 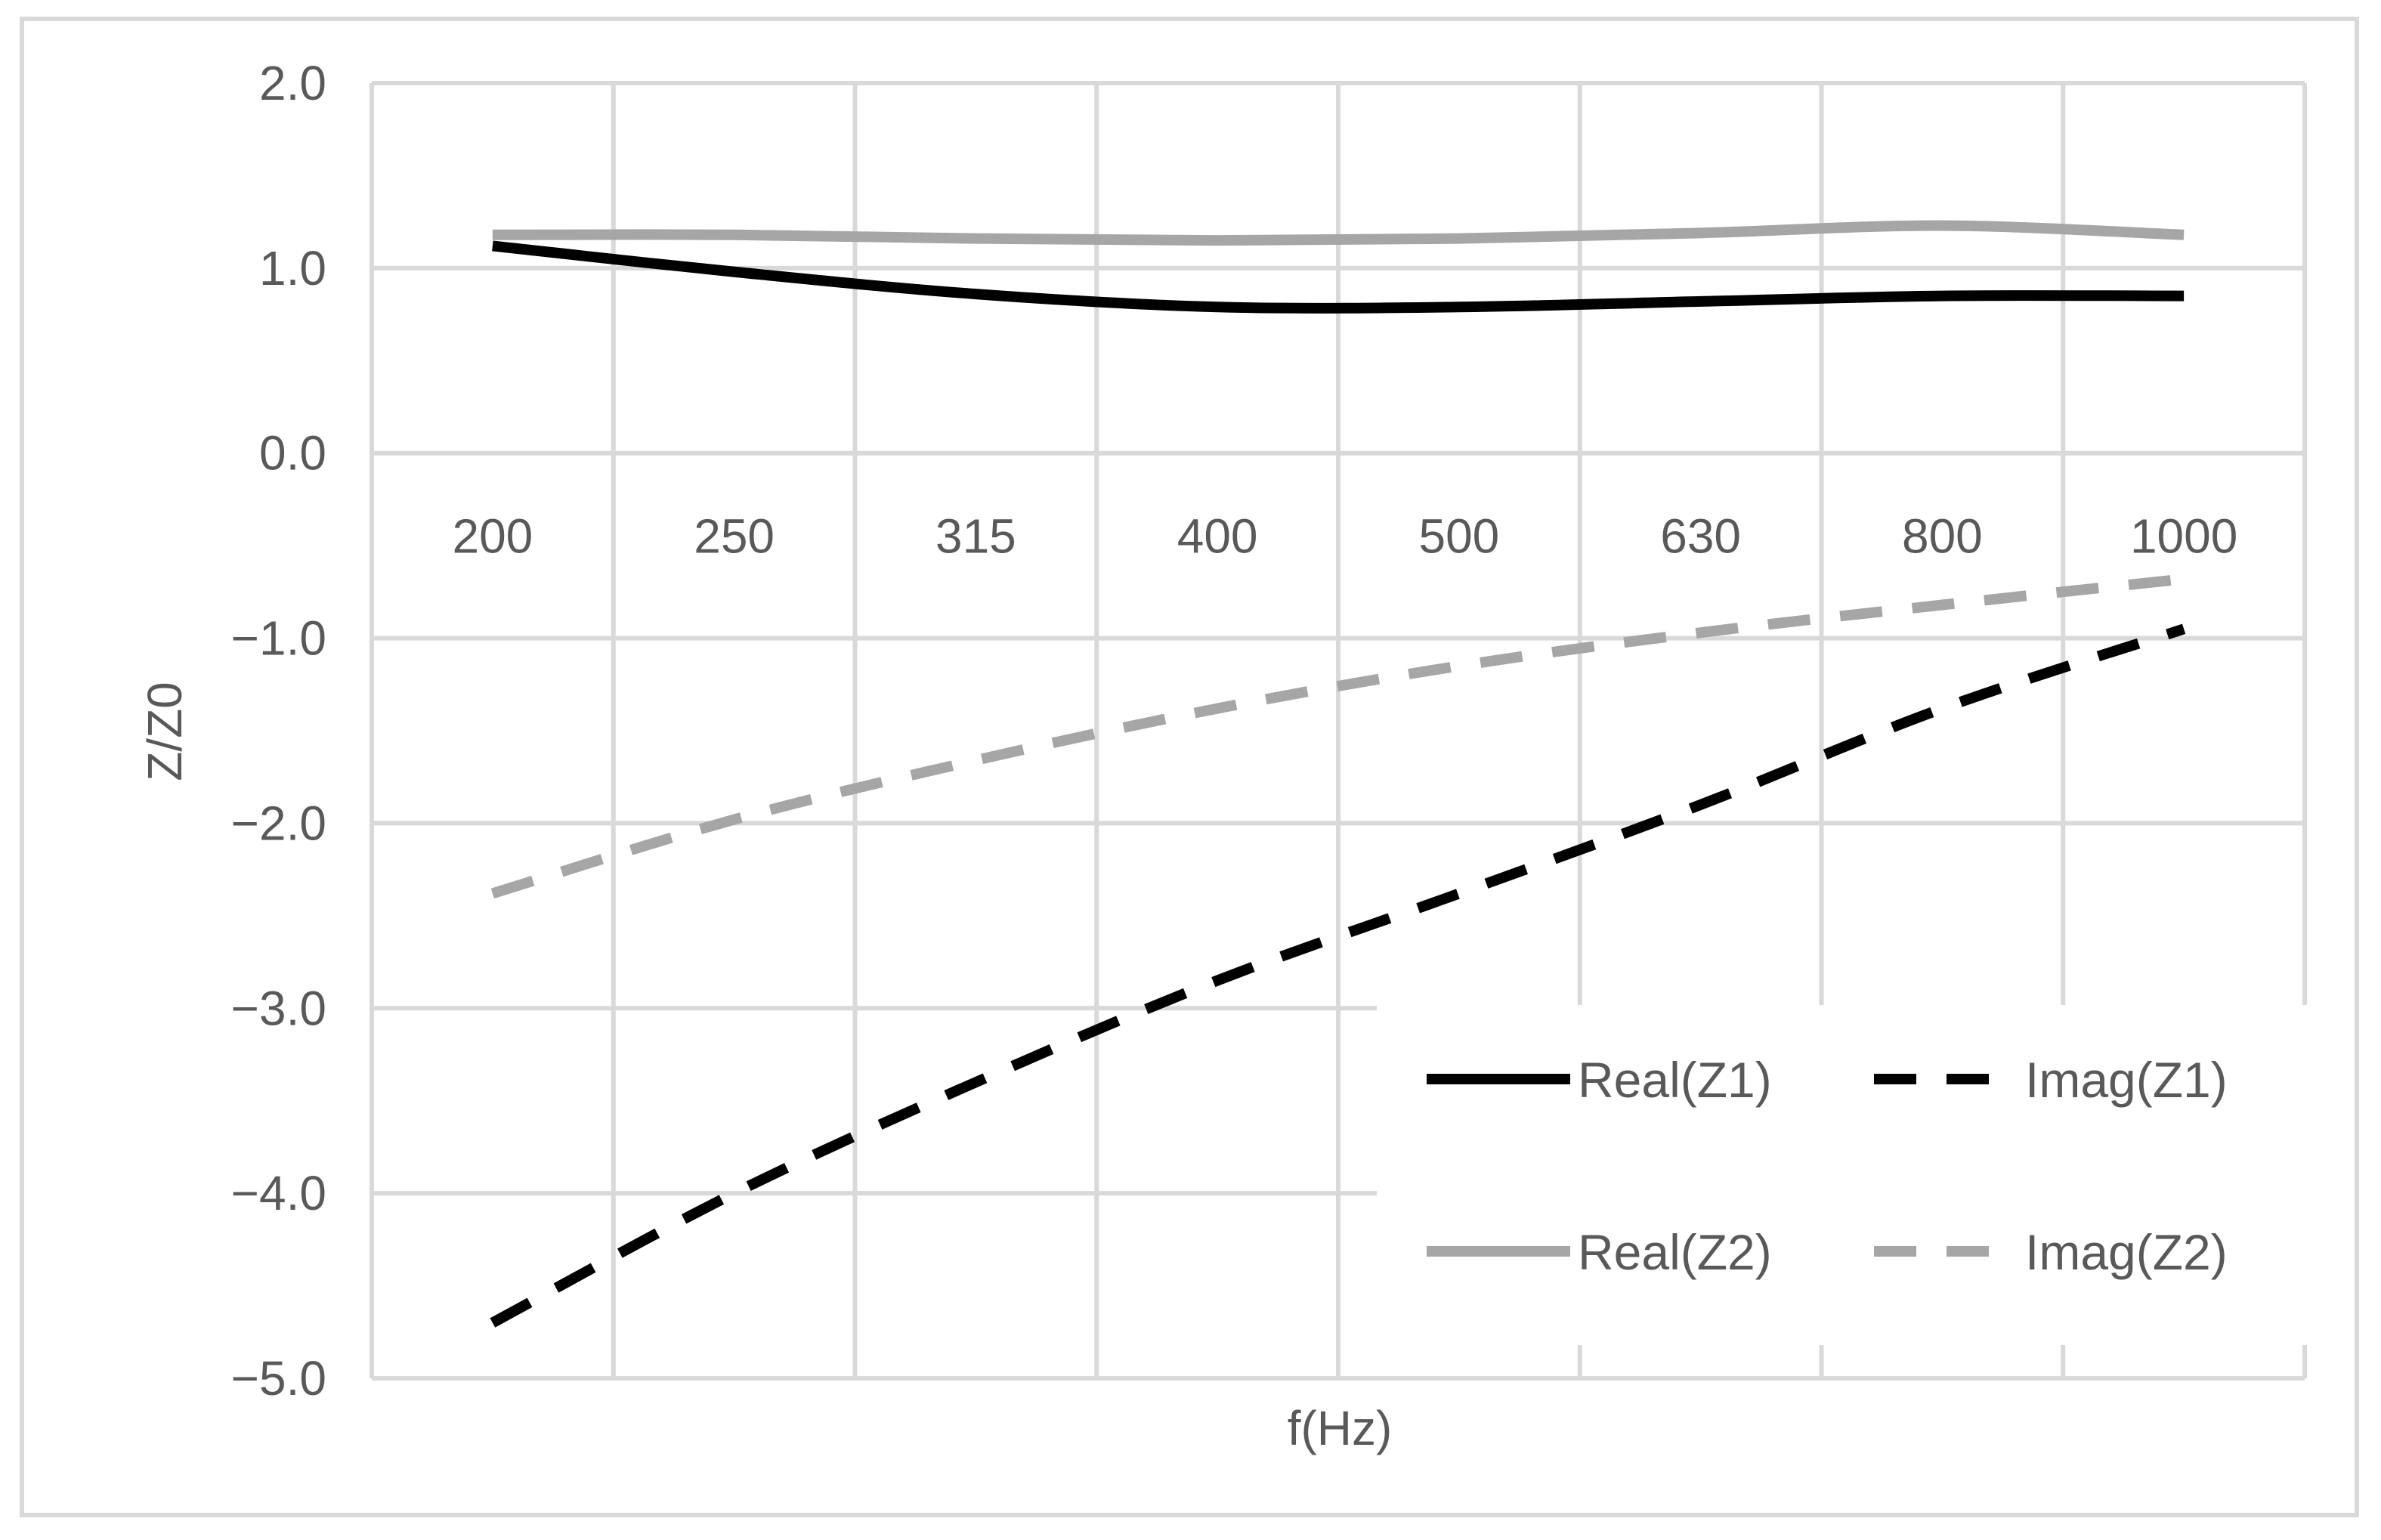 I want to click on x-tick-label: 250, so click(x=734, y=536).